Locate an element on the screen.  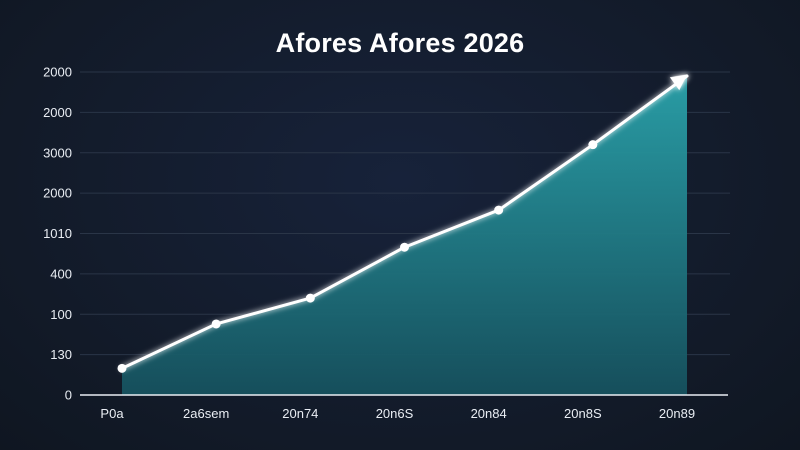
y-tick-label: 400 is located at coordinates (61, 273).